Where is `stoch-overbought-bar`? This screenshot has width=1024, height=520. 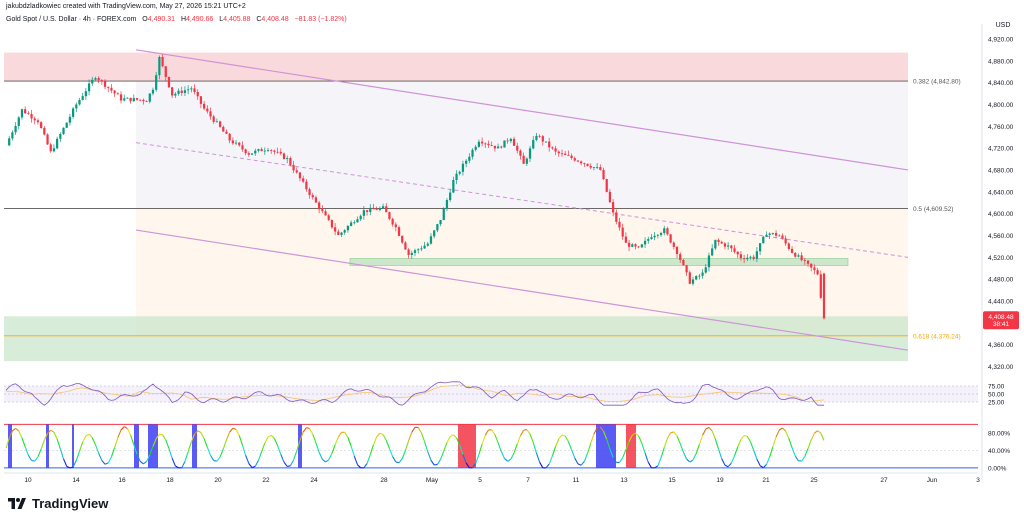
stoch-overbought-bar is located at coordinates (631, 446).